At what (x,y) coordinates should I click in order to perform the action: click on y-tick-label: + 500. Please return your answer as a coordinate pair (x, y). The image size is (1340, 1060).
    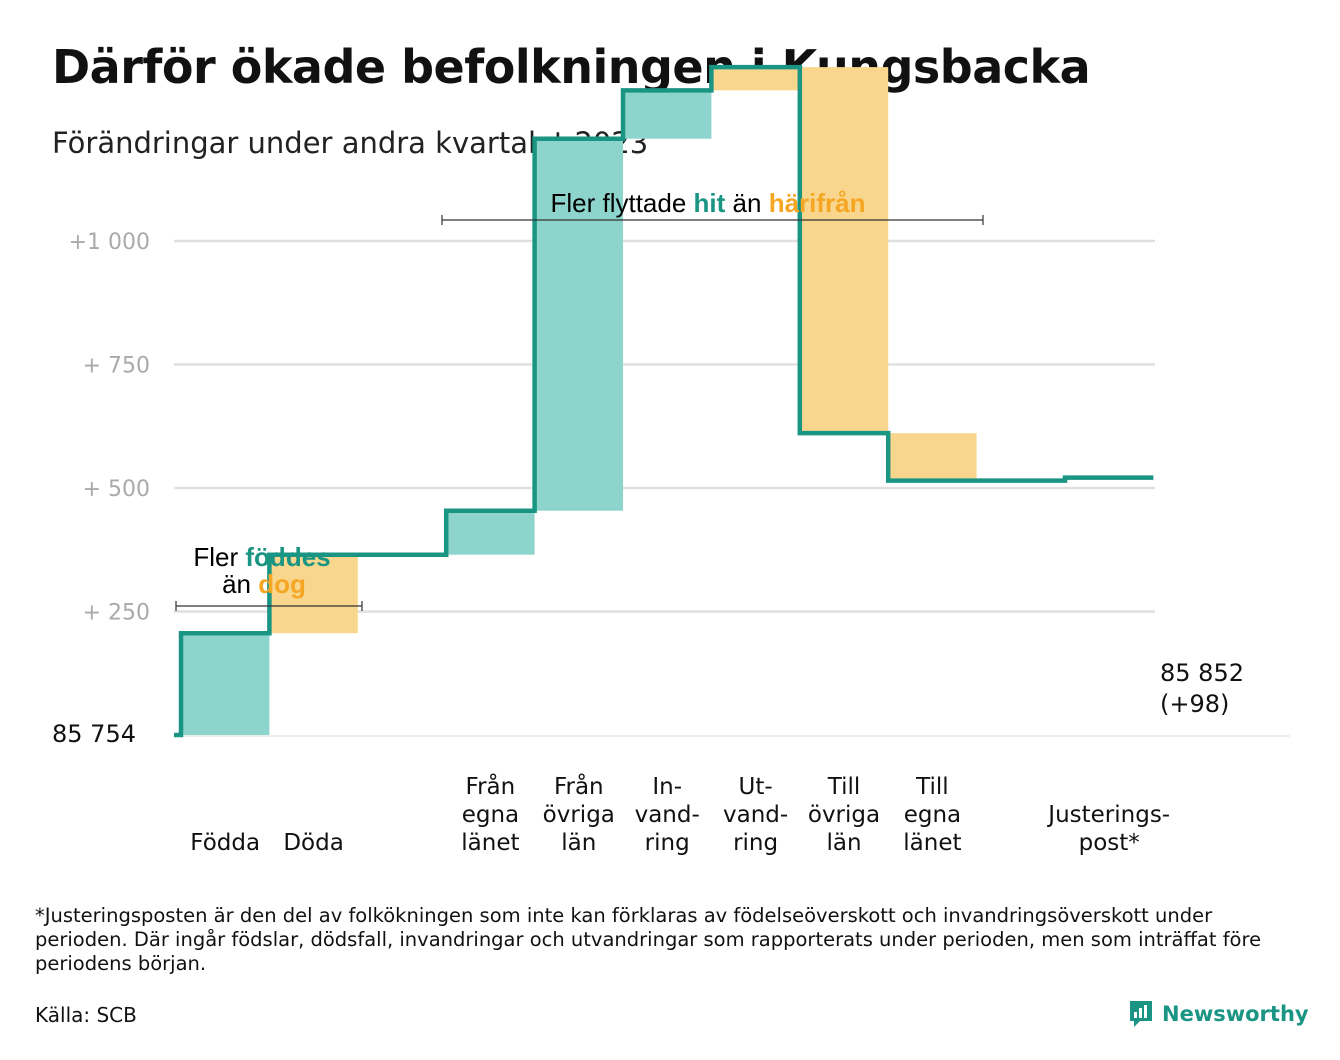
    Looking at the image, I should click on (116, 489).